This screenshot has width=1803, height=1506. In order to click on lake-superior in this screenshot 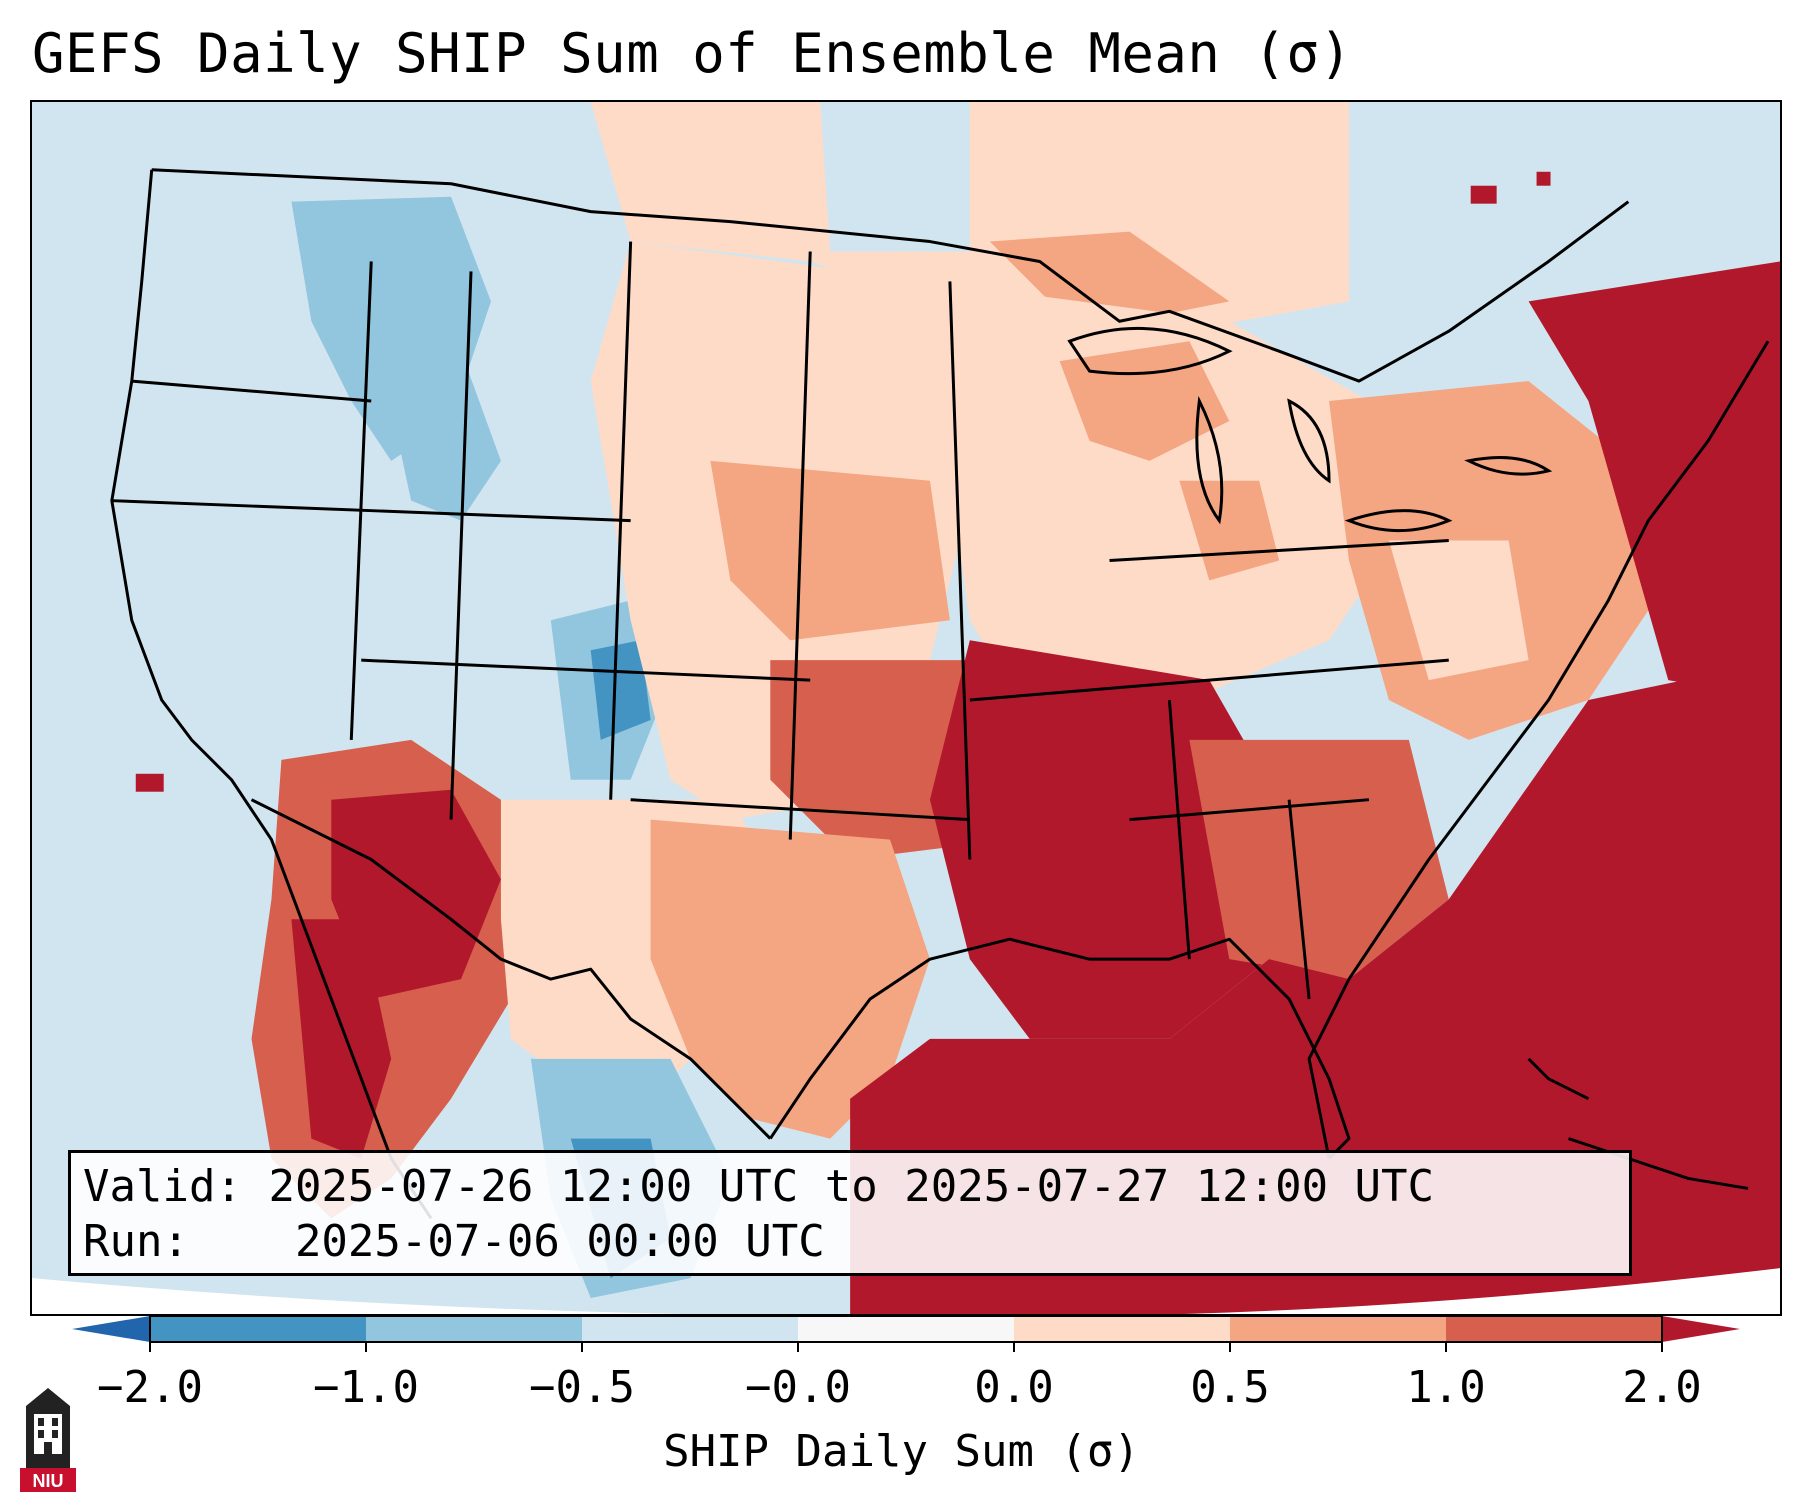, I will do `click(1150, 351)`.